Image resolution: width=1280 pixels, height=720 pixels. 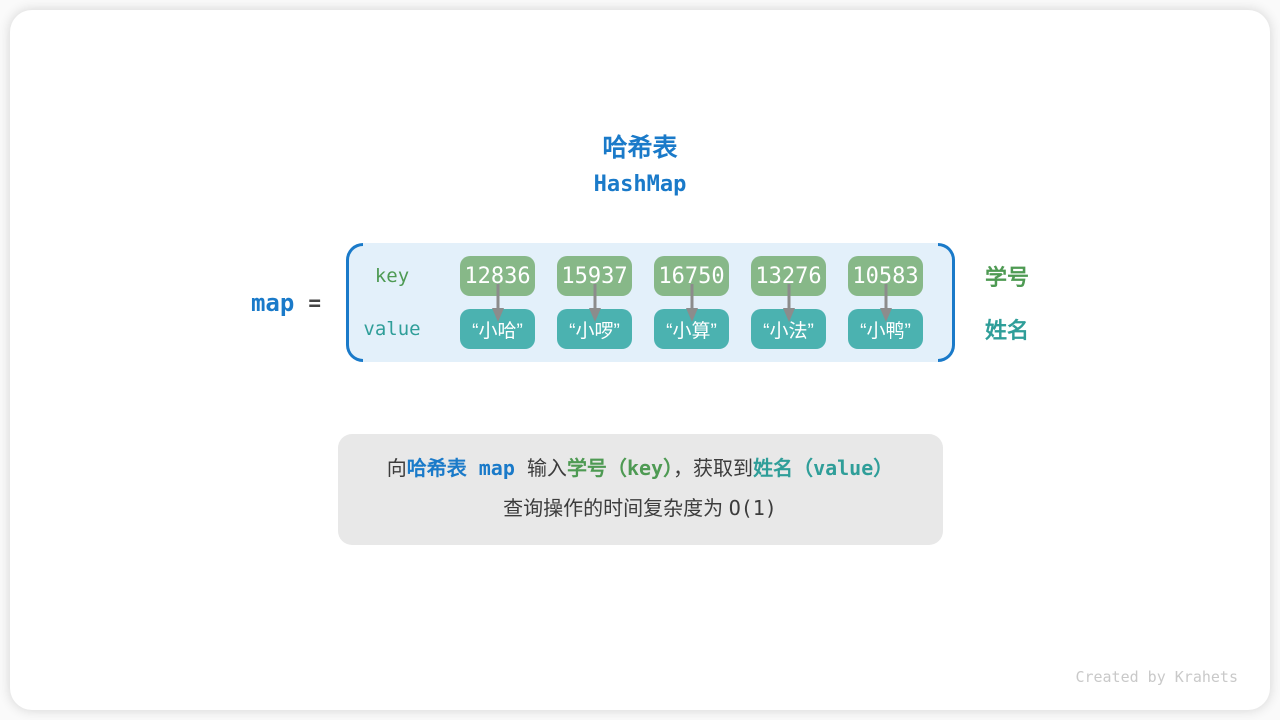 What do you see at coordinates (392, 329) in the screenshot?
I see `value-row-label: value` at bounding box center [392, 329].